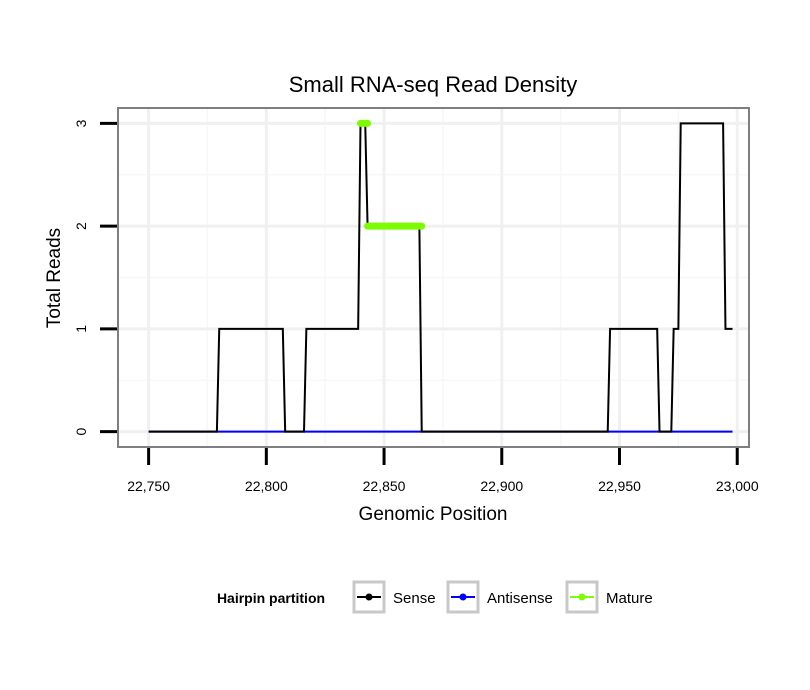 Image resolution: width=810 pixels, height=690 pixels. Describe the element at coordinates (520, 598) in the screenshot. I see `legend-label-antisense: Antisense` at that location.